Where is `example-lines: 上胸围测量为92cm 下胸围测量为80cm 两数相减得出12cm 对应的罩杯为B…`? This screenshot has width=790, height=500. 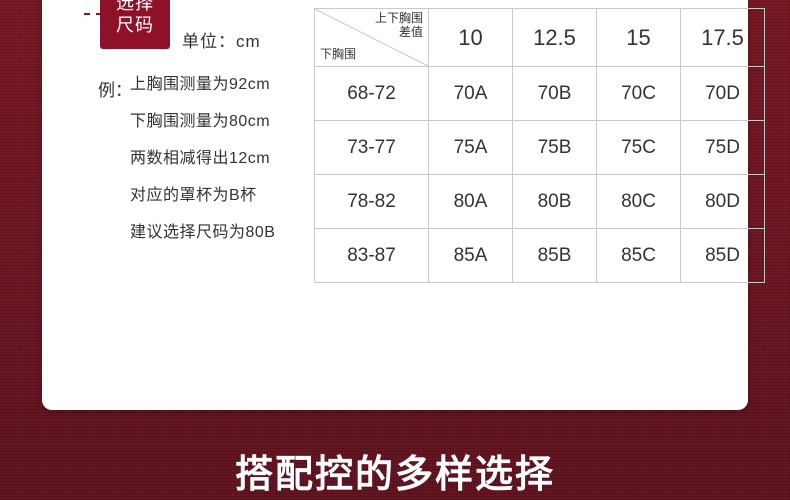 example-lines: 上胸围测量为92cm 下胸围测量为80cm 两数相减得出12cm 对应的罩杯为B… is located at coordinates (202, 162).